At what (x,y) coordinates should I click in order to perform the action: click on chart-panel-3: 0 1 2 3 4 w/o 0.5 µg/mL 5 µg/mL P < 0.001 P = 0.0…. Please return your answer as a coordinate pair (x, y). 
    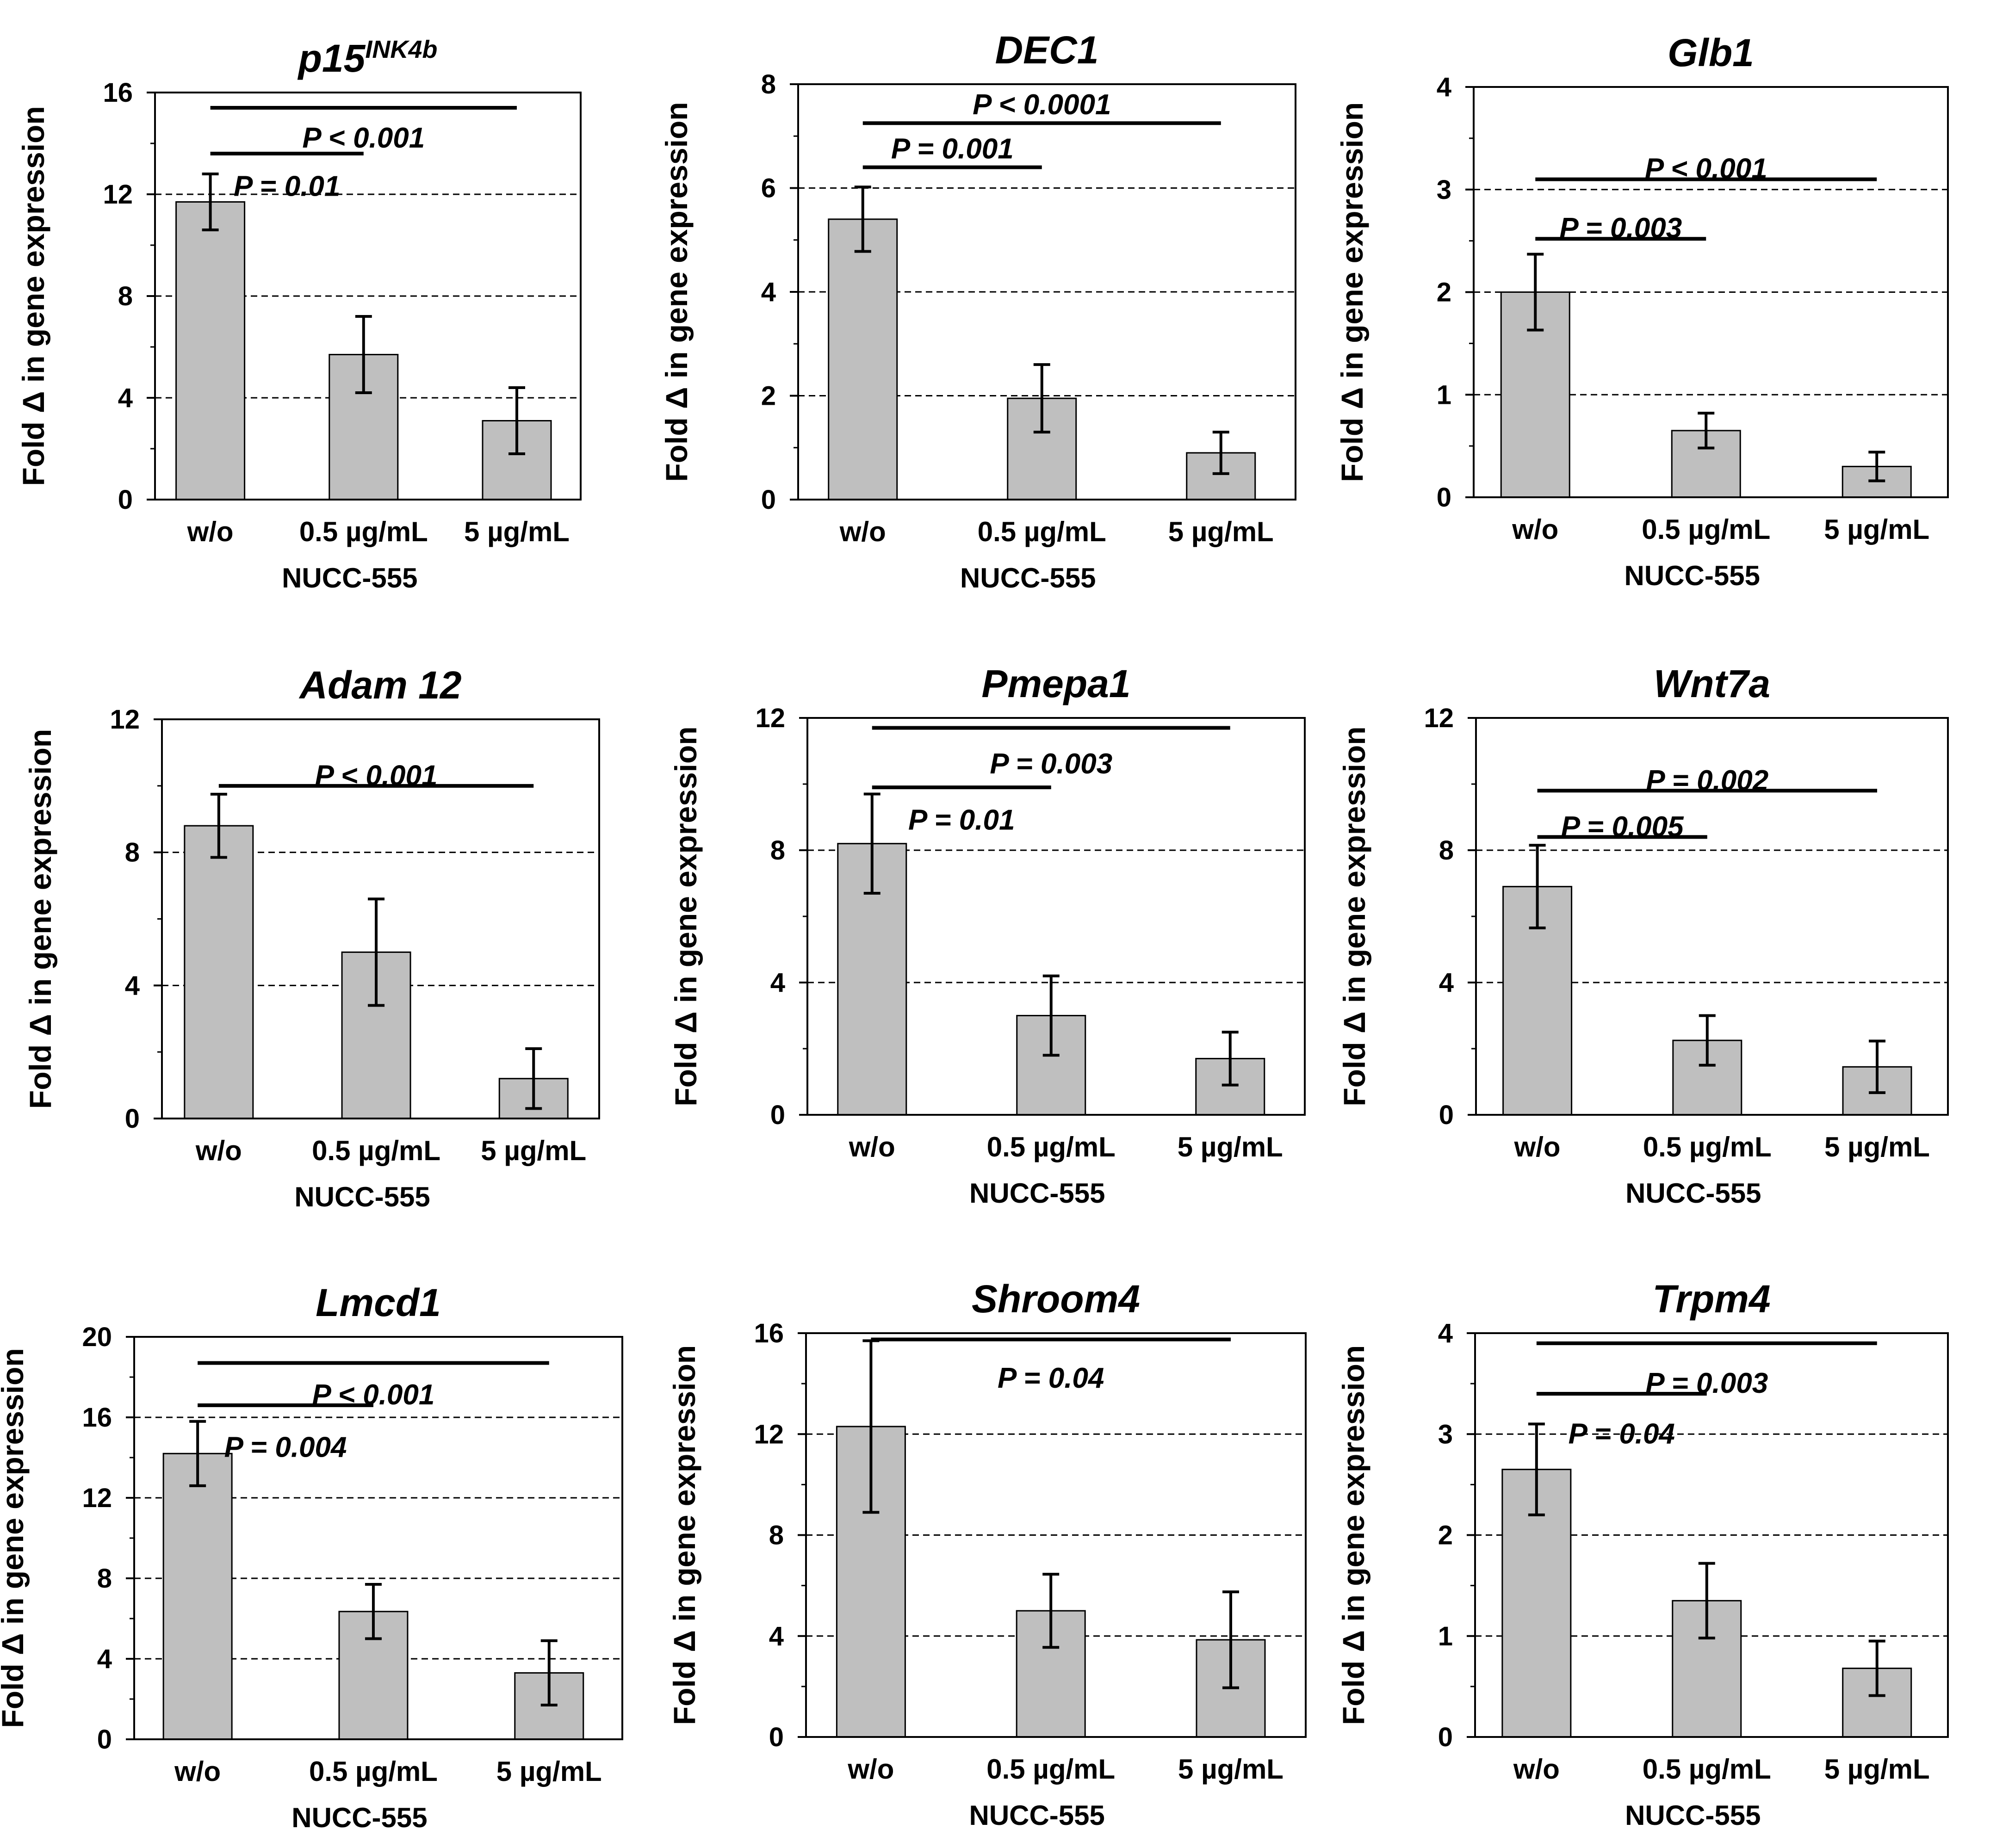
    Looking at the image, I should click on (1642, 311).